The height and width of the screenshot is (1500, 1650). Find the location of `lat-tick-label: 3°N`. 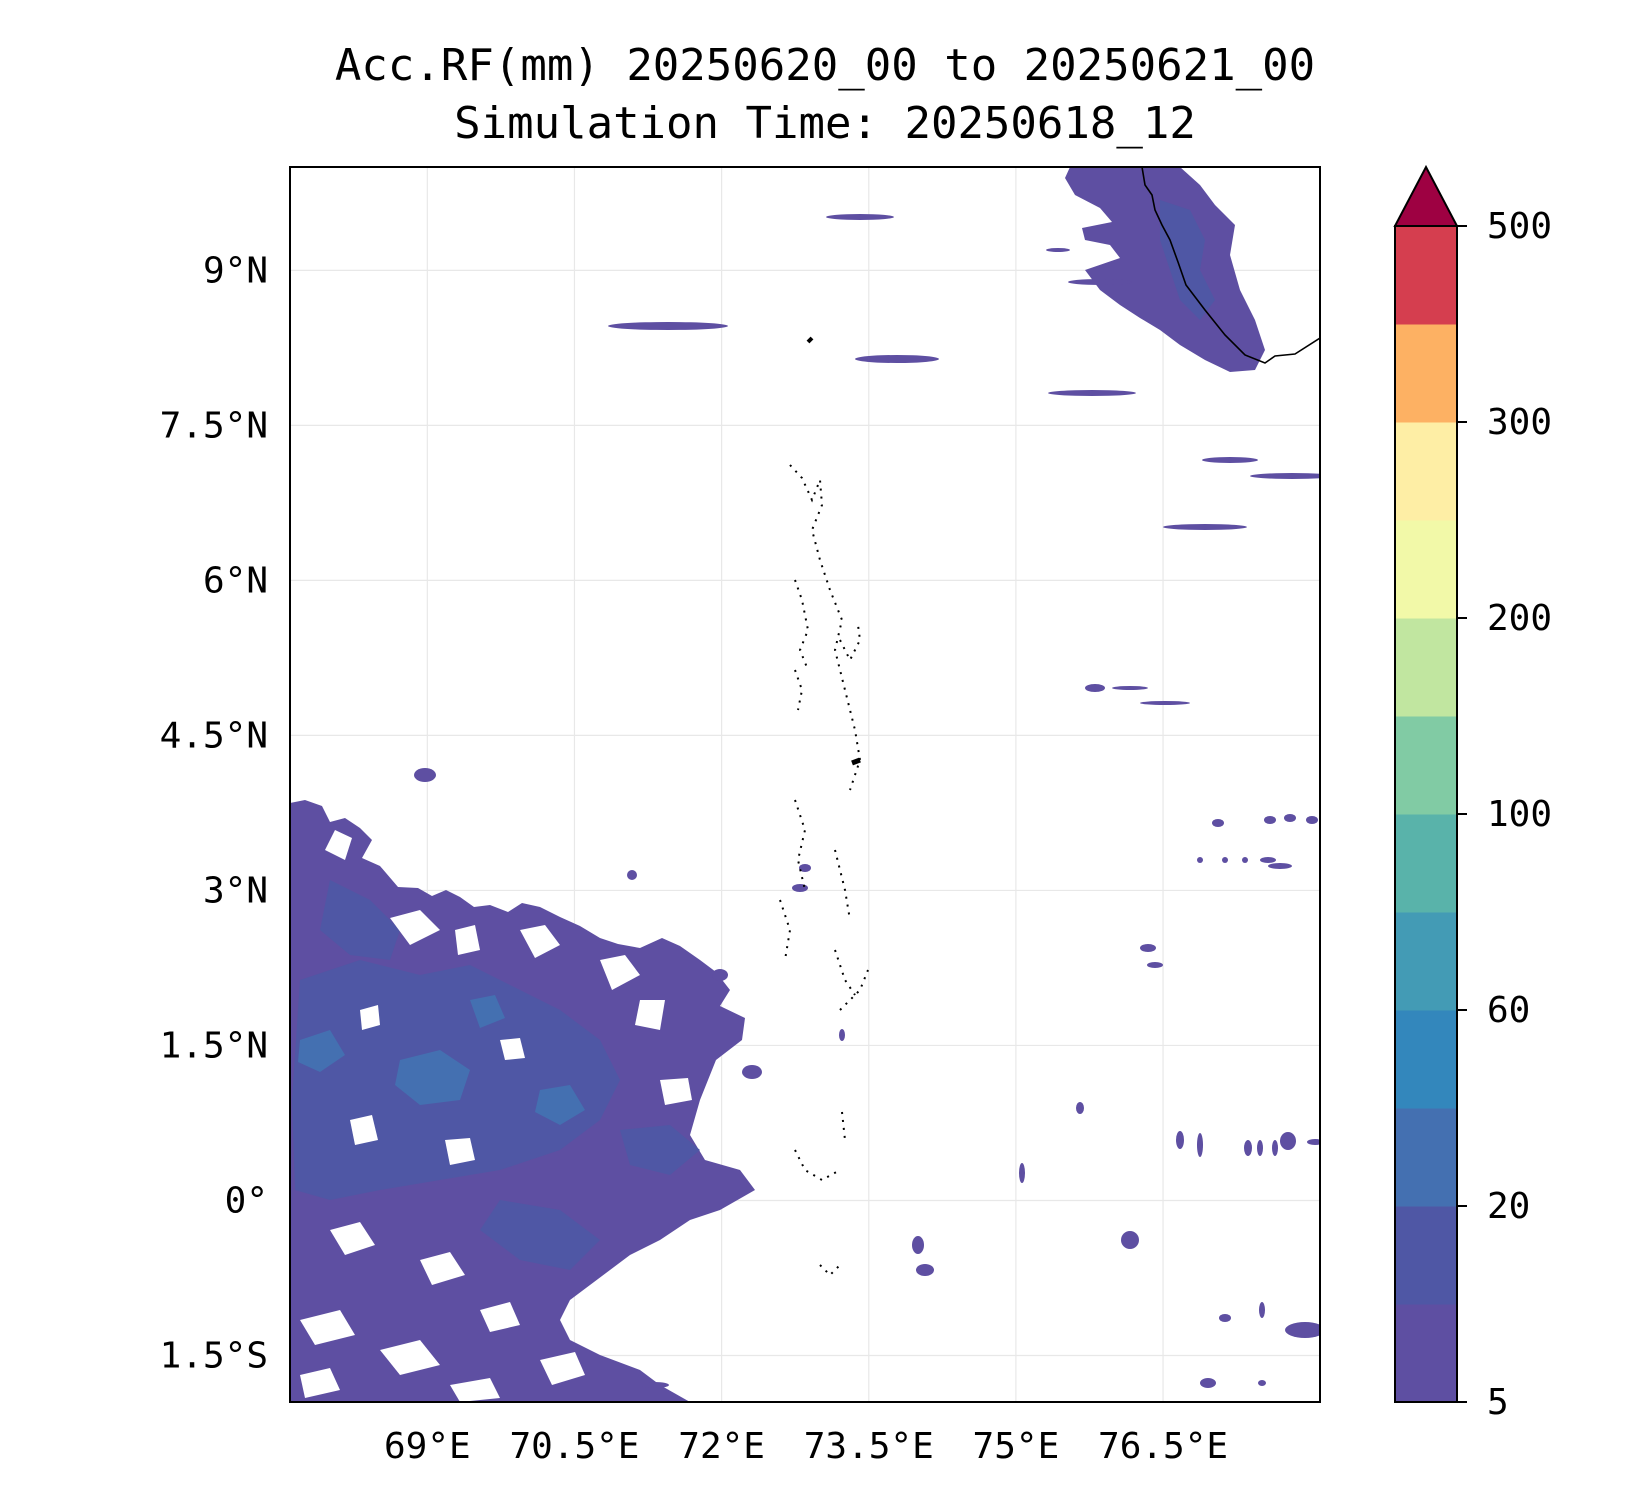

lat-tick-label: 3°N is located at coordinates (235, 890).